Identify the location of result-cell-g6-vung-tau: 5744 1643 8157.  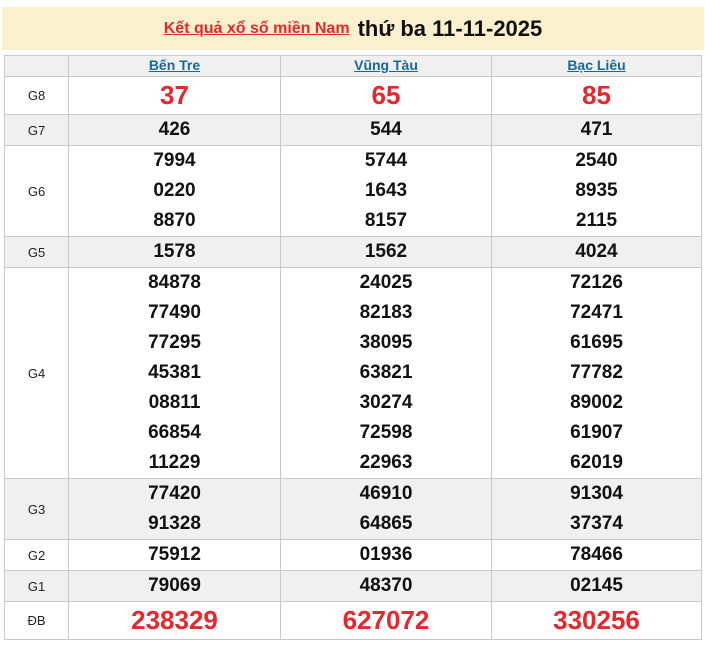
(386, 191).